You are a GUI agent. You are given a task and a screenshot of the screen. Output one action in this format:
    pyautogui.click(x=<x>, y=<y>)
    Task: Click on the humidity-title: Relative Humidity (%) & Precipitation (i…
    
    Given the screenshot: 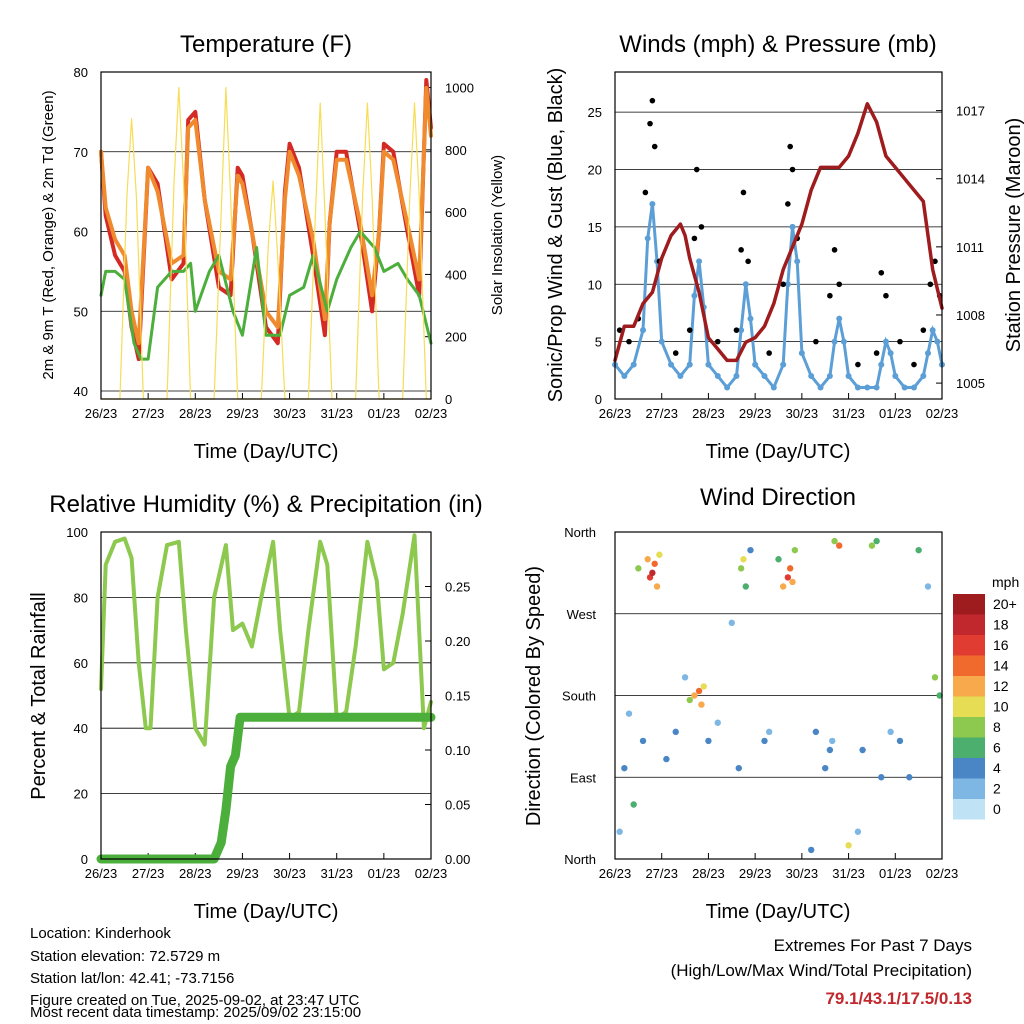 What is the action you would take?
    pyautogui.click(x=265, y=504)
    